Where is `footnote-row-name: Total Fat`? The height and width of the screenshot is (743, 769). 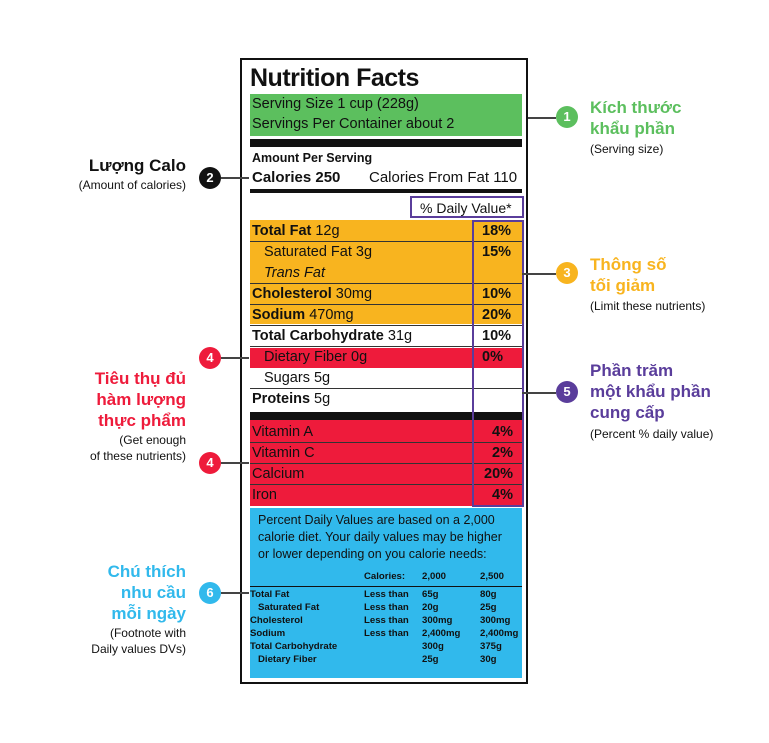
footnote-row-name: Total Fat is located at coordinates (270, 594).